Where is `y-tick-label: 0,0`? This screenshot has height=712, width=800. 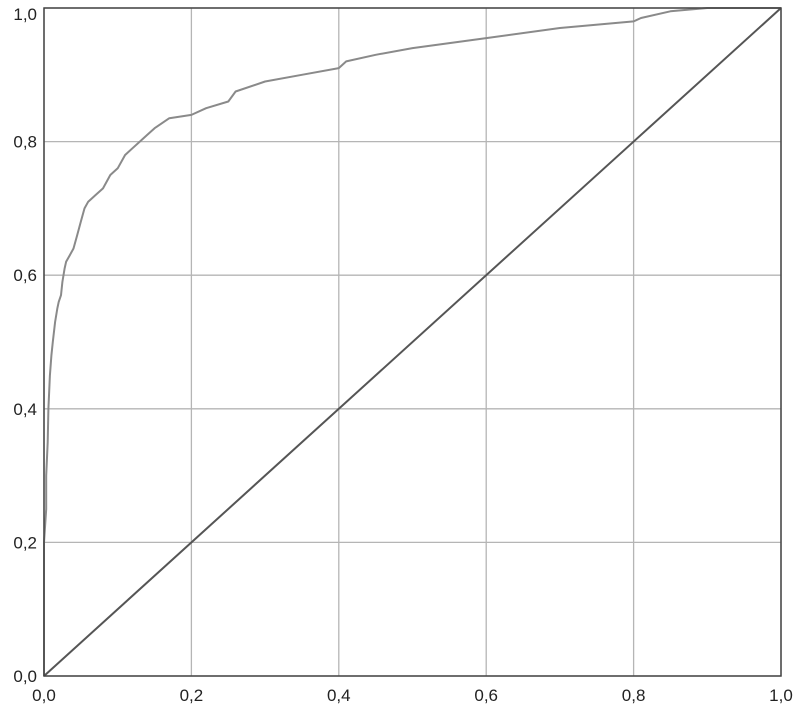
y-tick-label: 0,0 is located at coordinates (25, 676).